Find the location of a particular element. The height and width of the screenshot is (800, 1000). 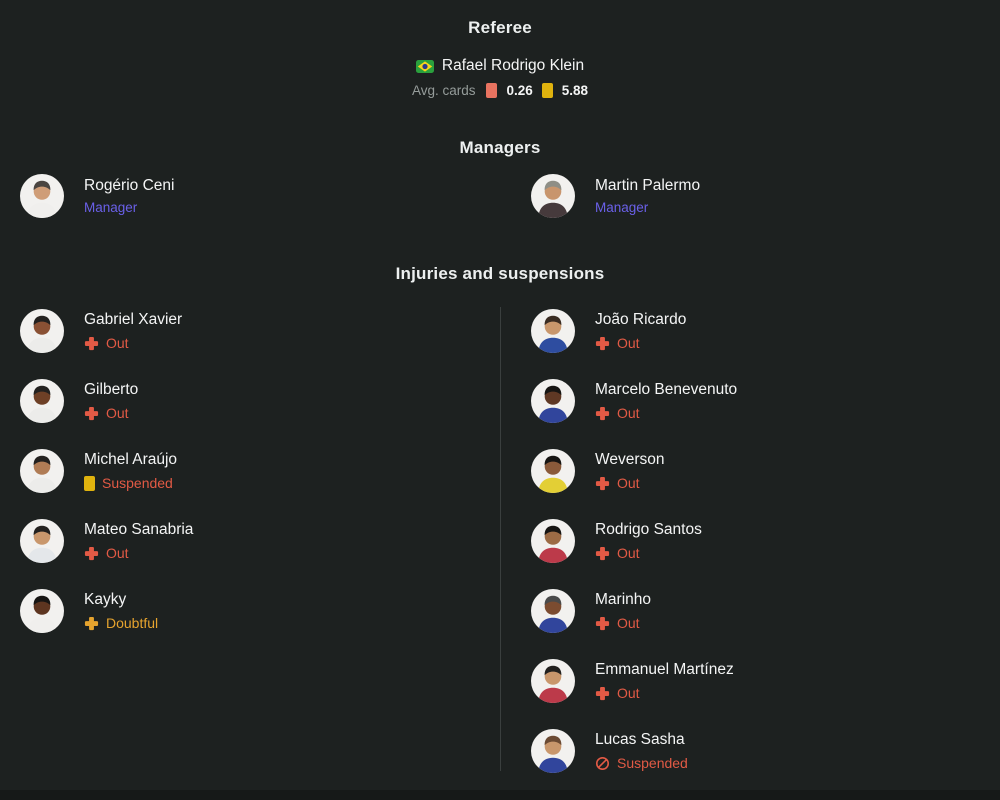

column-divider is located at coordinates (500, 539).